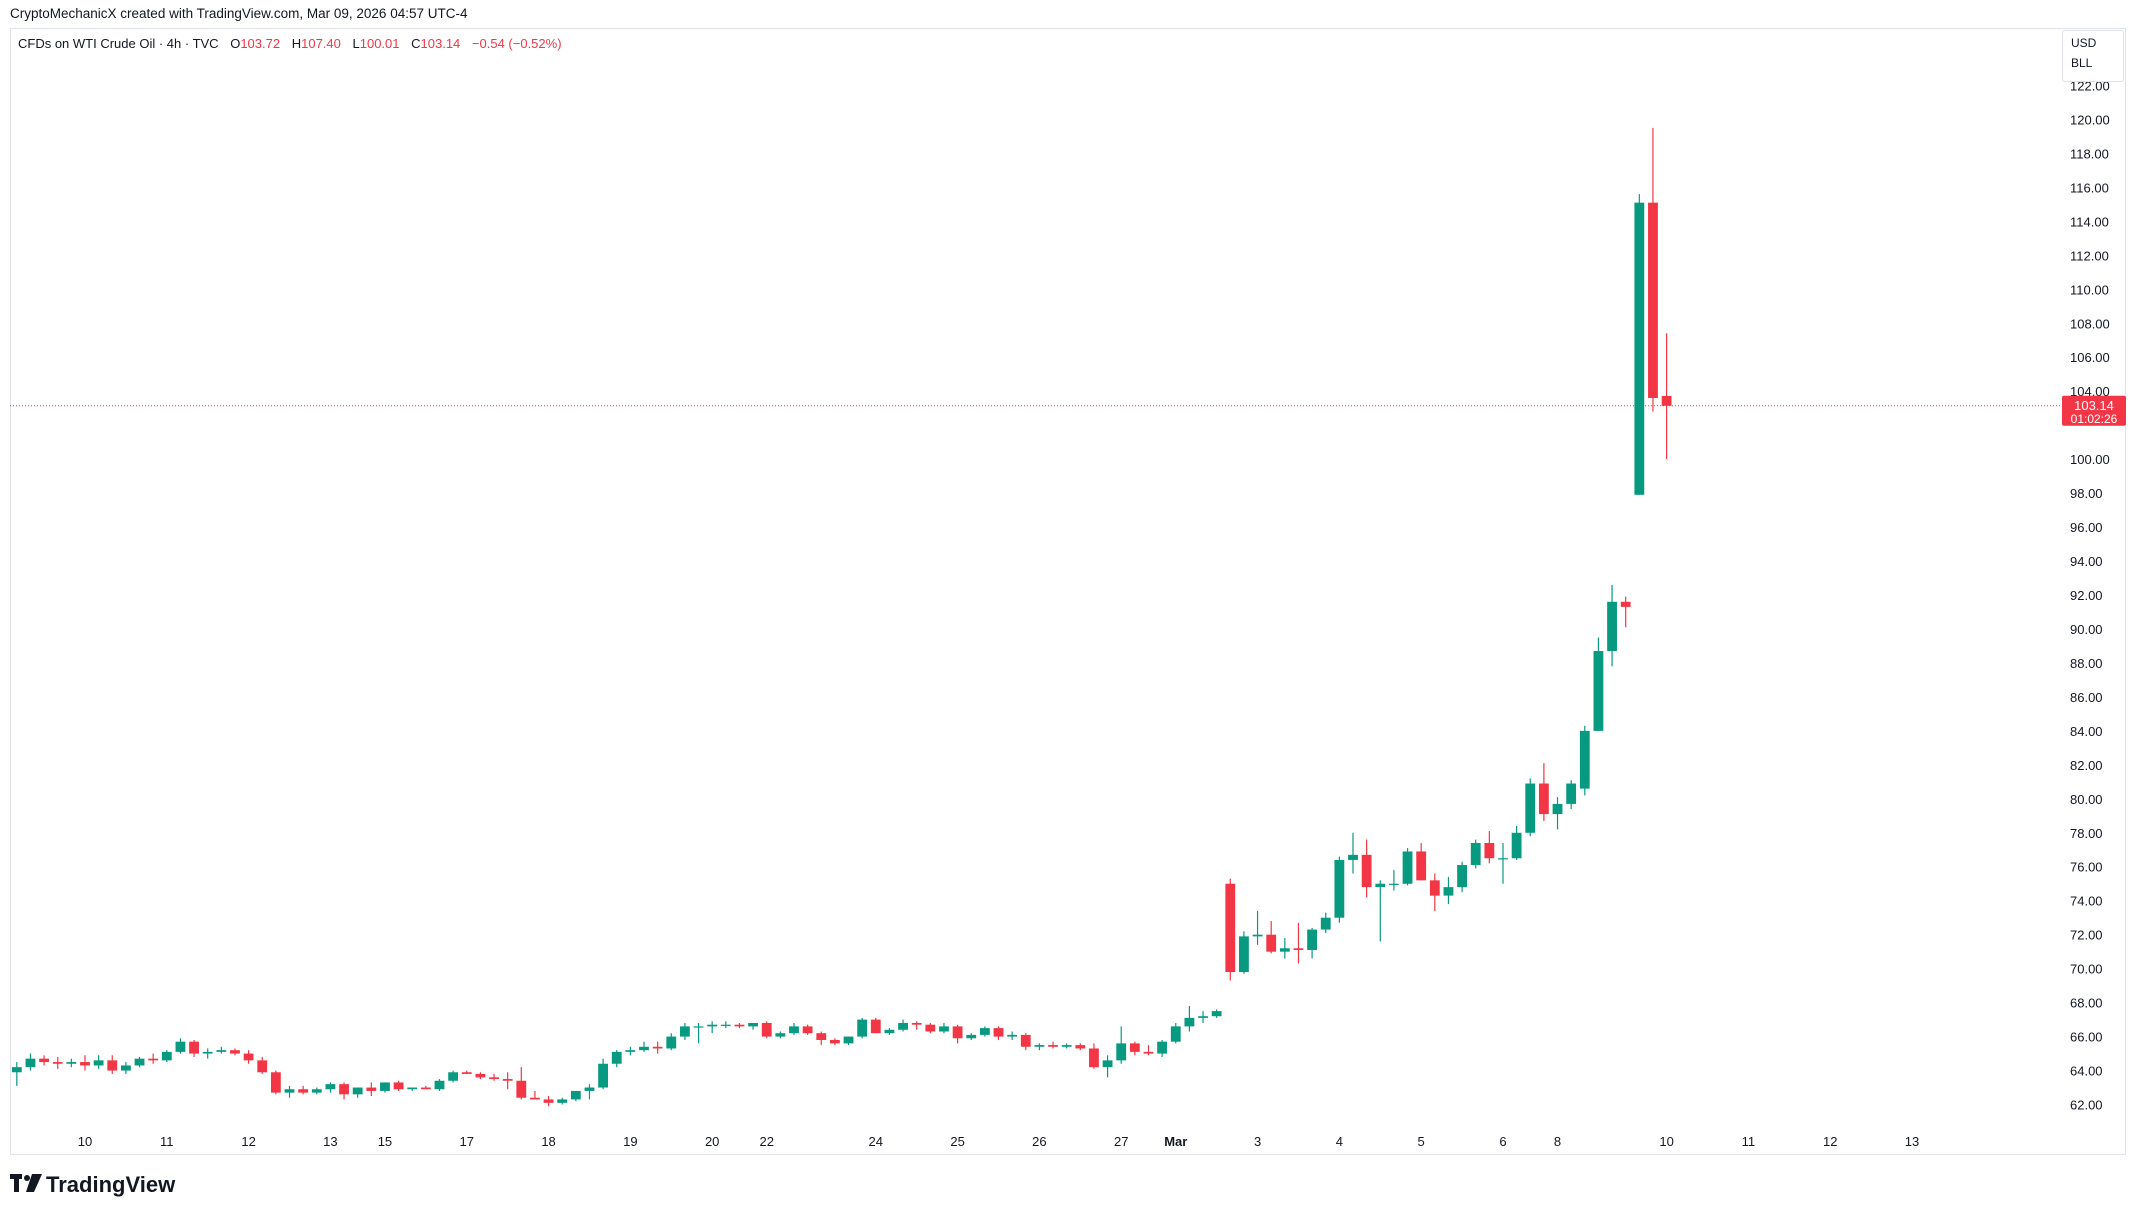 The image size is (2138, 1213). What do you see at coordinates (2084, 43) in the screenshot?
I see `currency-label: USD` at bounding box center [2084, 43].